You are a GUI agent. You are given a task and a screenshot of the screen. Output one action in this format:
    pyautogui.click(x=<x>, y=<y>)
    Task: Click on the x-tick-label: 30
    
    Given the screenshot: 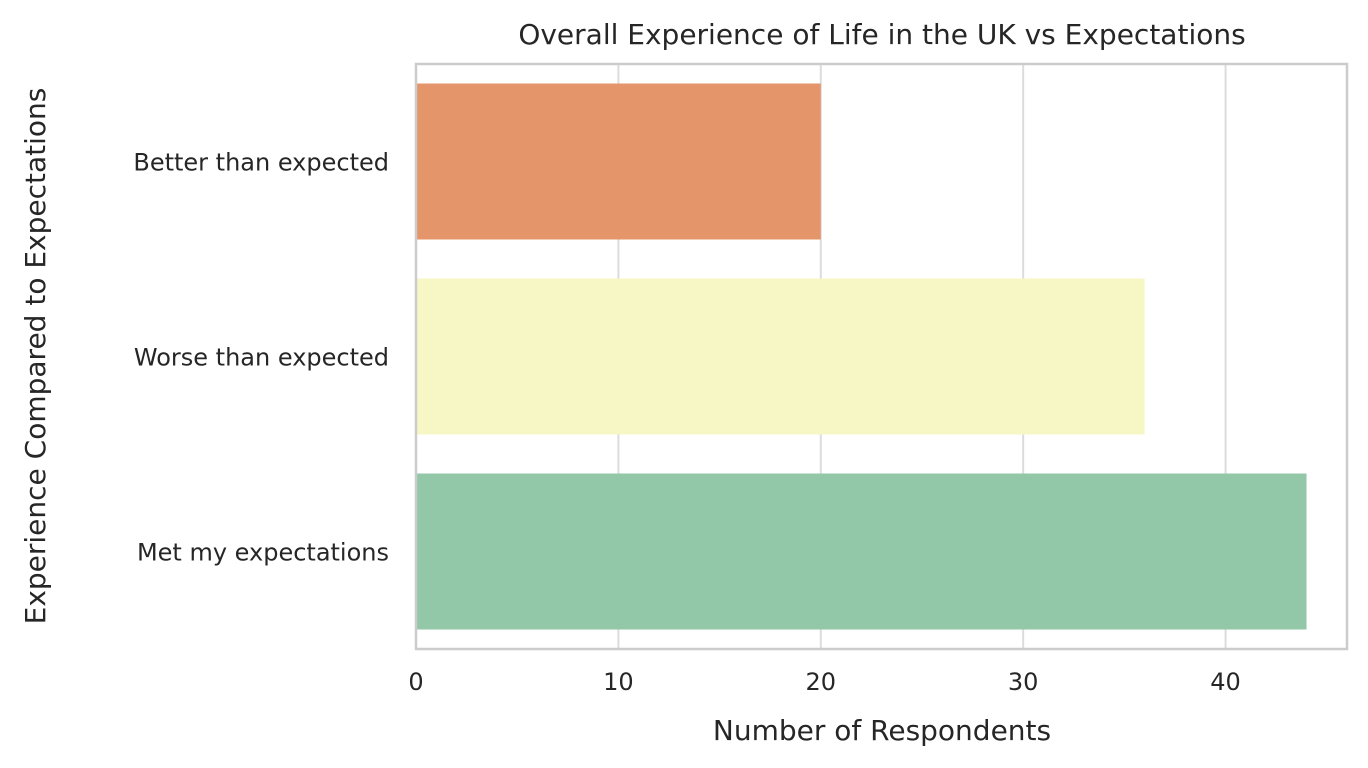 What is the action you would take?
    pyautogui.click(x=1023, y=682)
    